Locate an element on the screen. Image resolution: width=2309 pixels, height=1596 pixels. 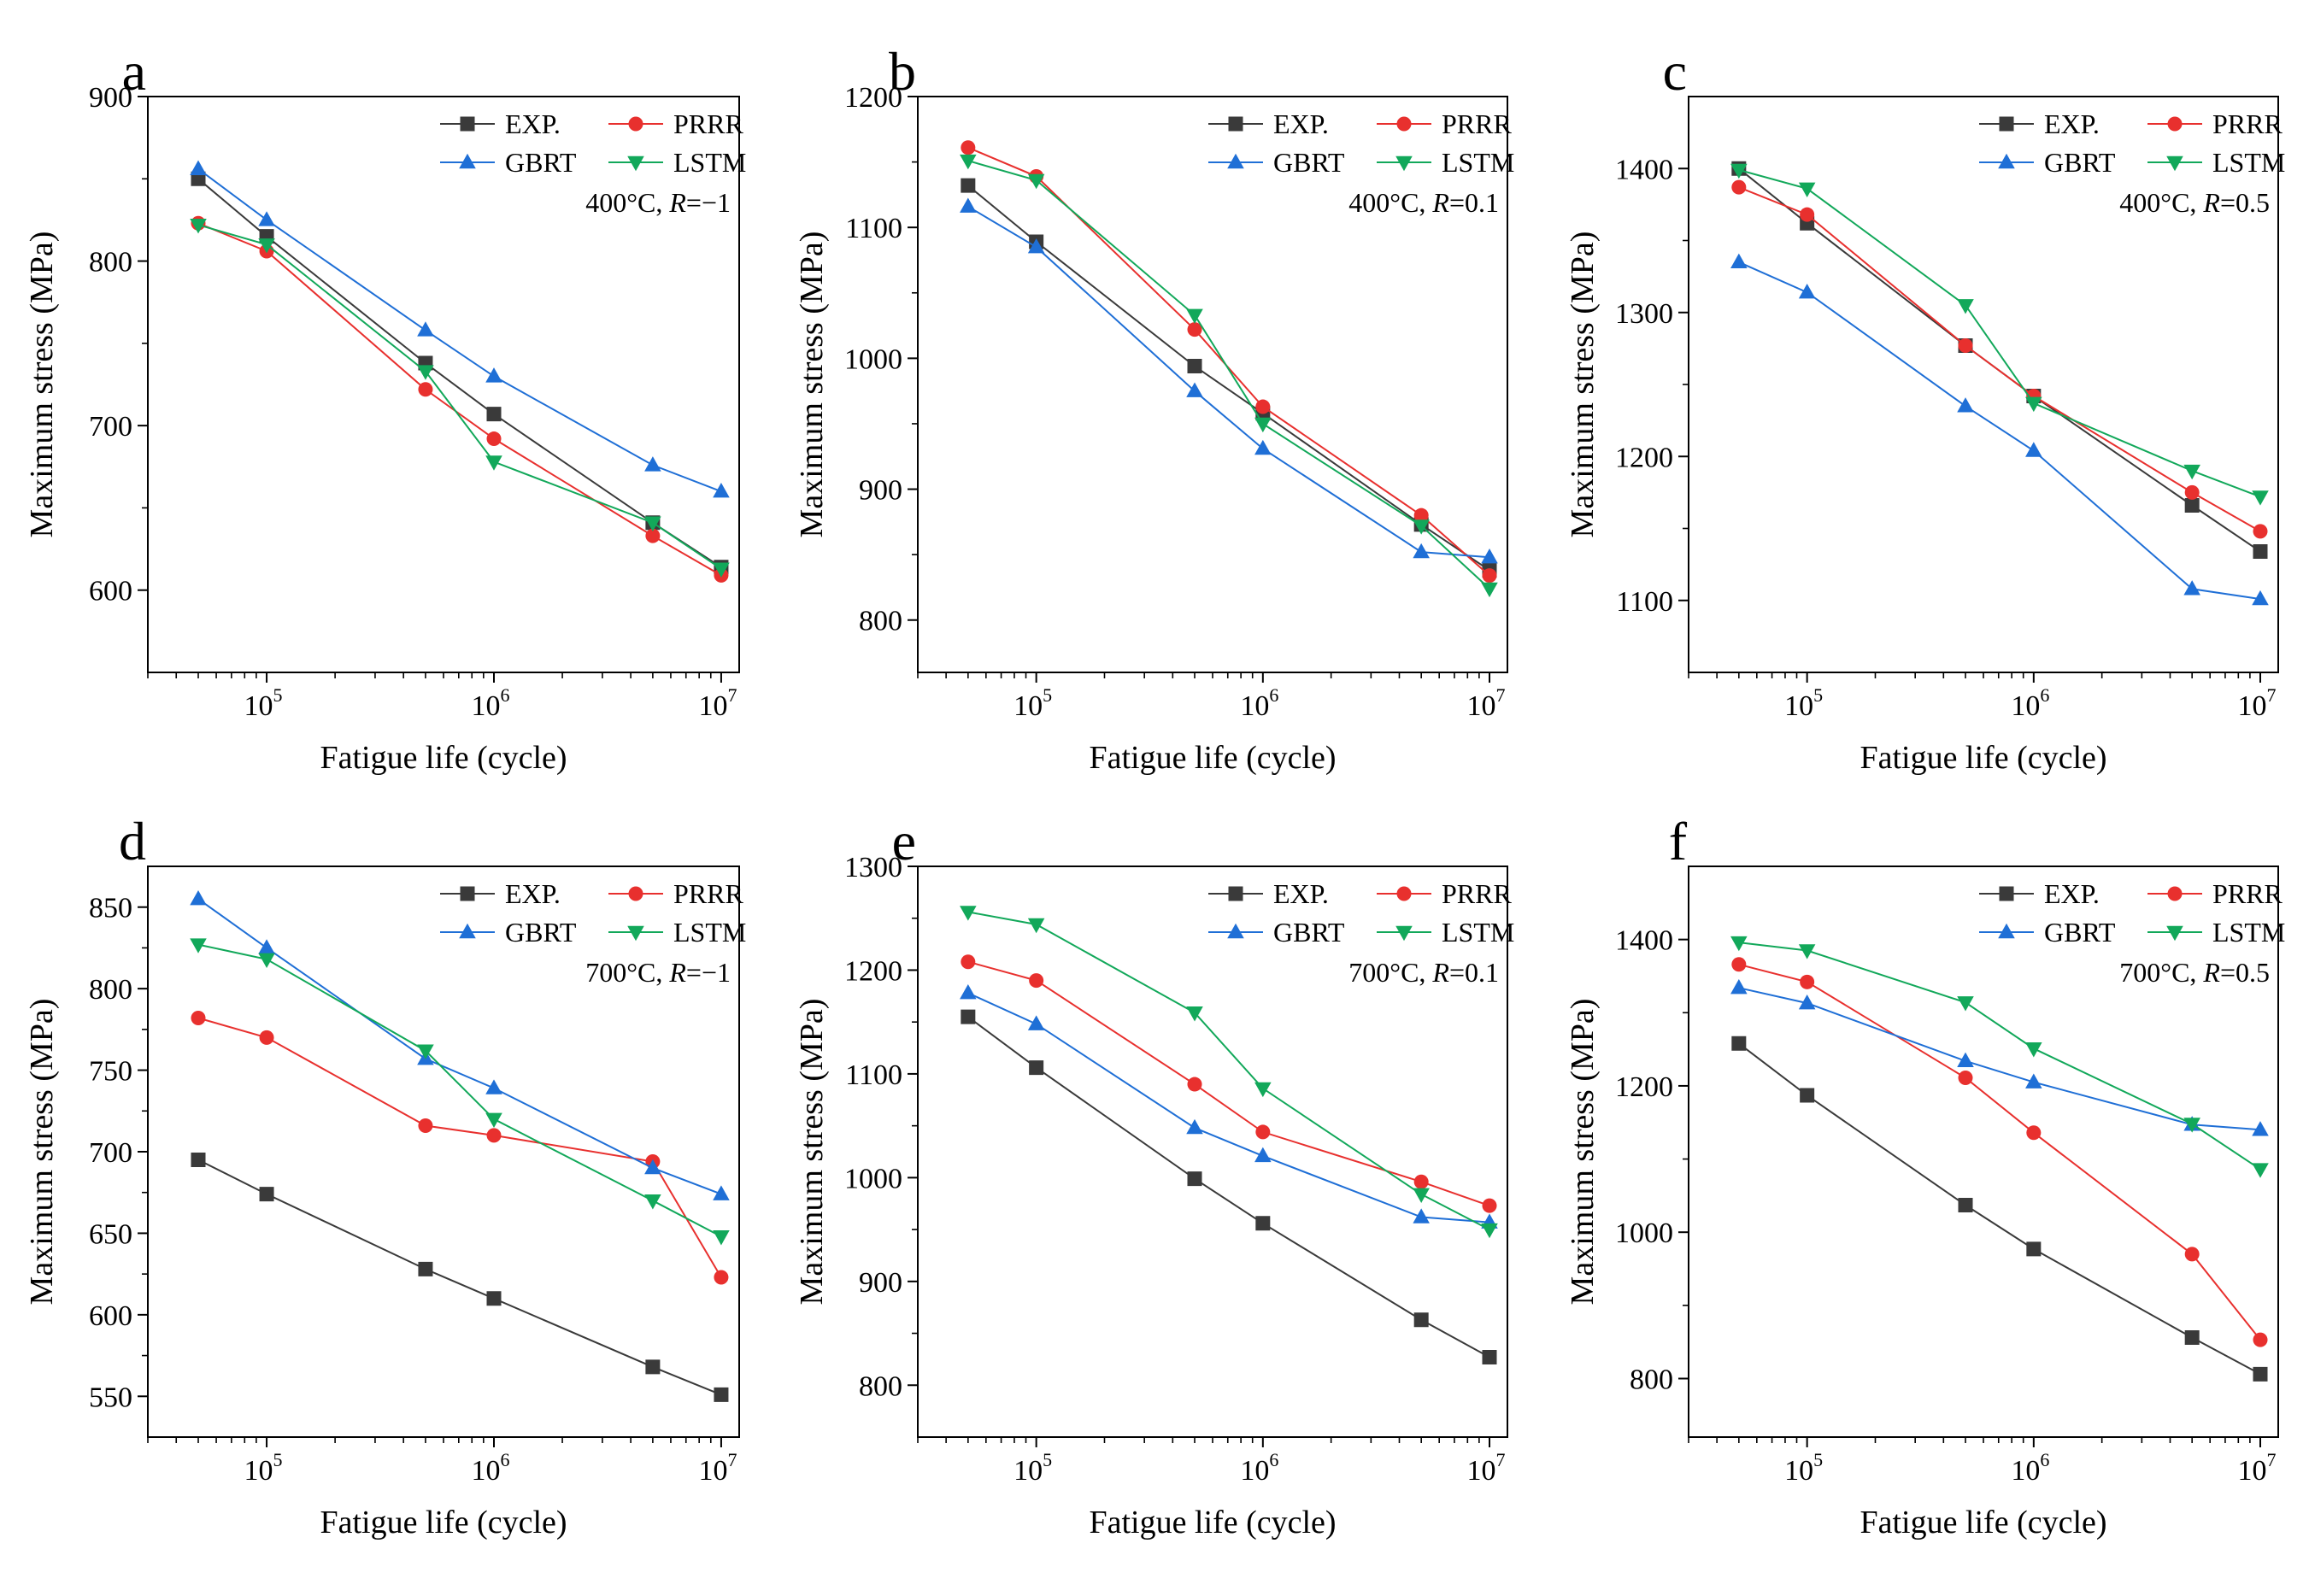
x-tick-label: 10⁵ is located at coordinates (1803, 703).